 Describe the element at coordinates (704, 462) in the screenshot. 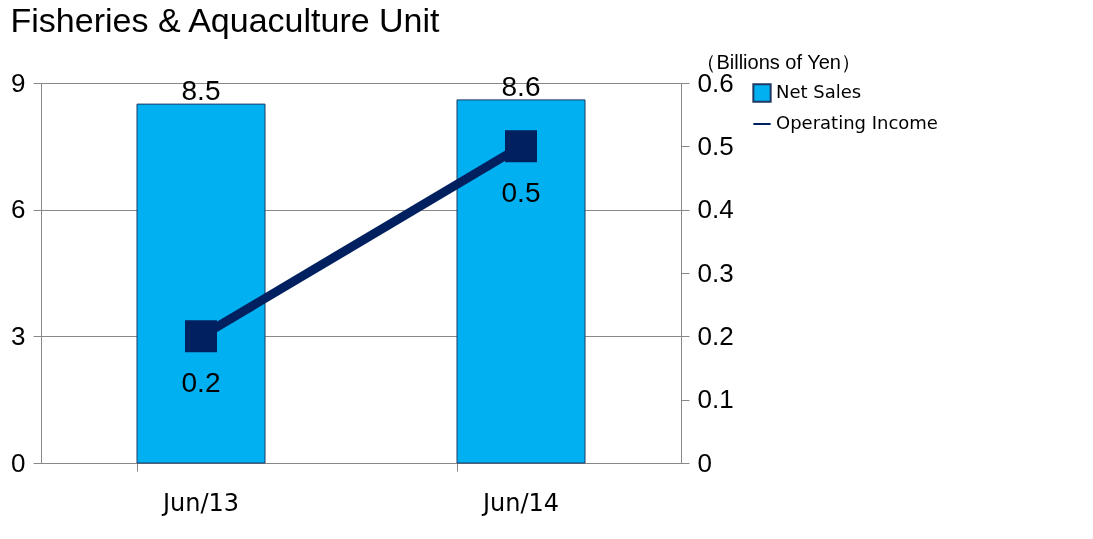

I see `y2-tick-label: 0` at that location.